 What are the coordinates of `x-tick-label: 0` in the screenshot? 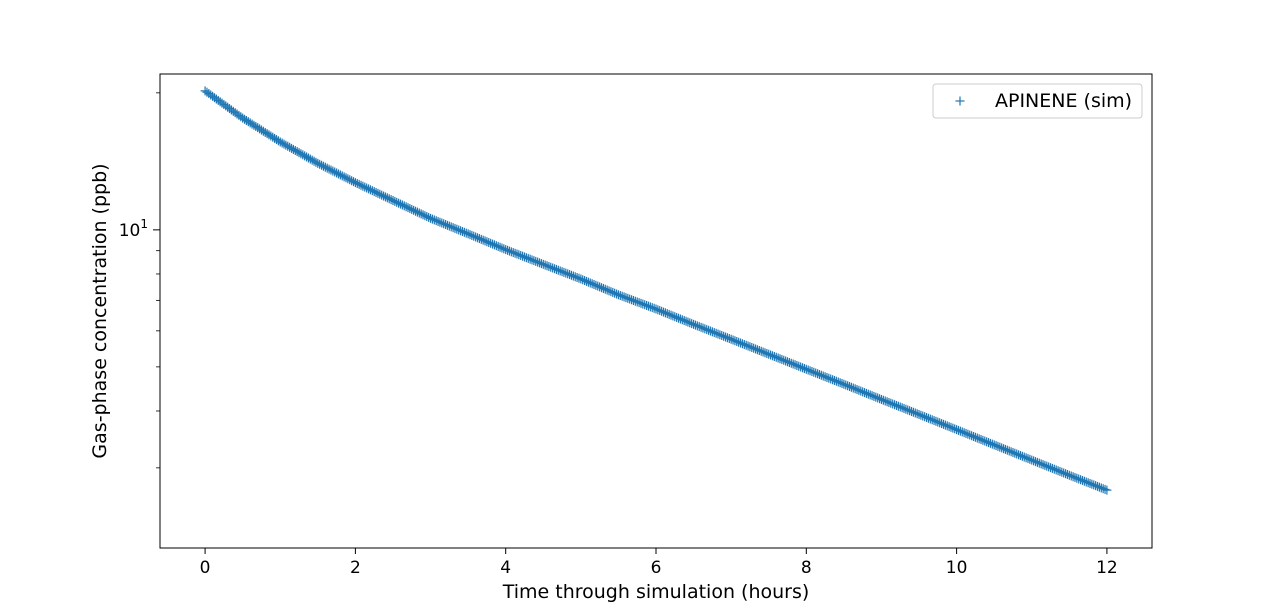 It's located at (205, 568).